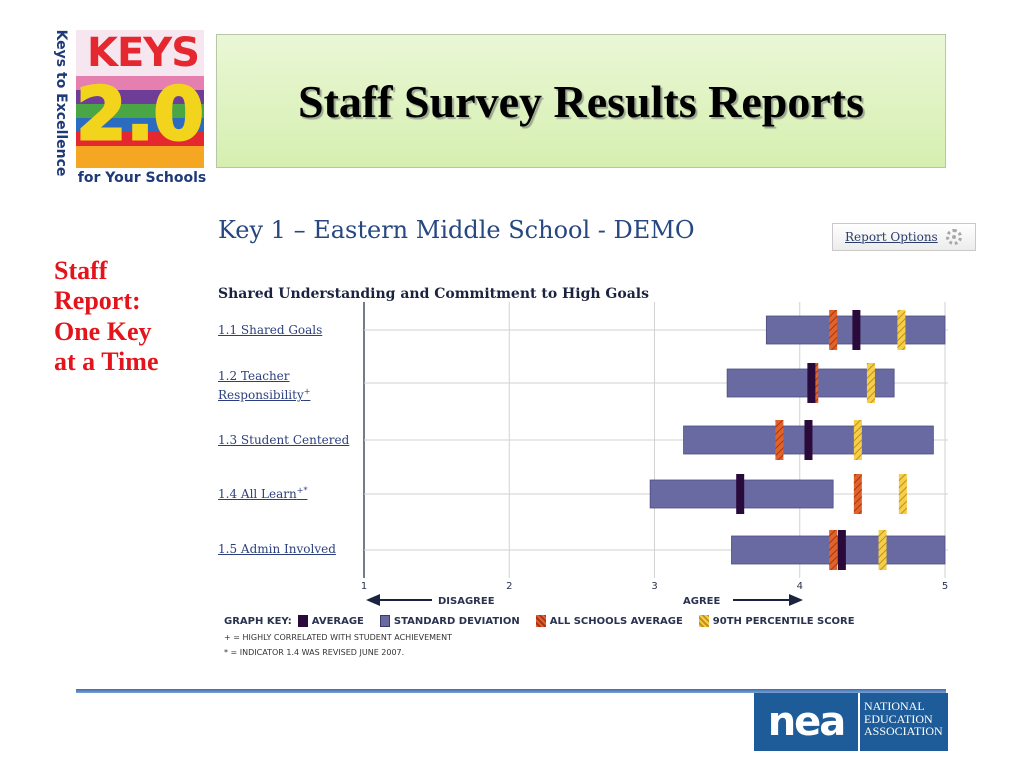 The width and height of the screenshot is (1024, 768). What do you see at coordinates (703, 621) in the screenshot?
I see `percentile-swatch-icon` at bounding box center [703, 621].